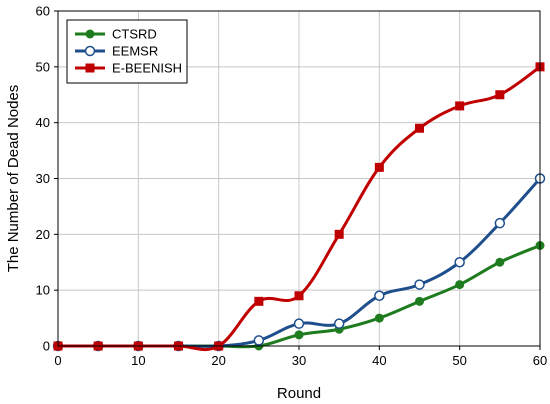  I want to click on x-tick-label: 60, so click(540, 360).